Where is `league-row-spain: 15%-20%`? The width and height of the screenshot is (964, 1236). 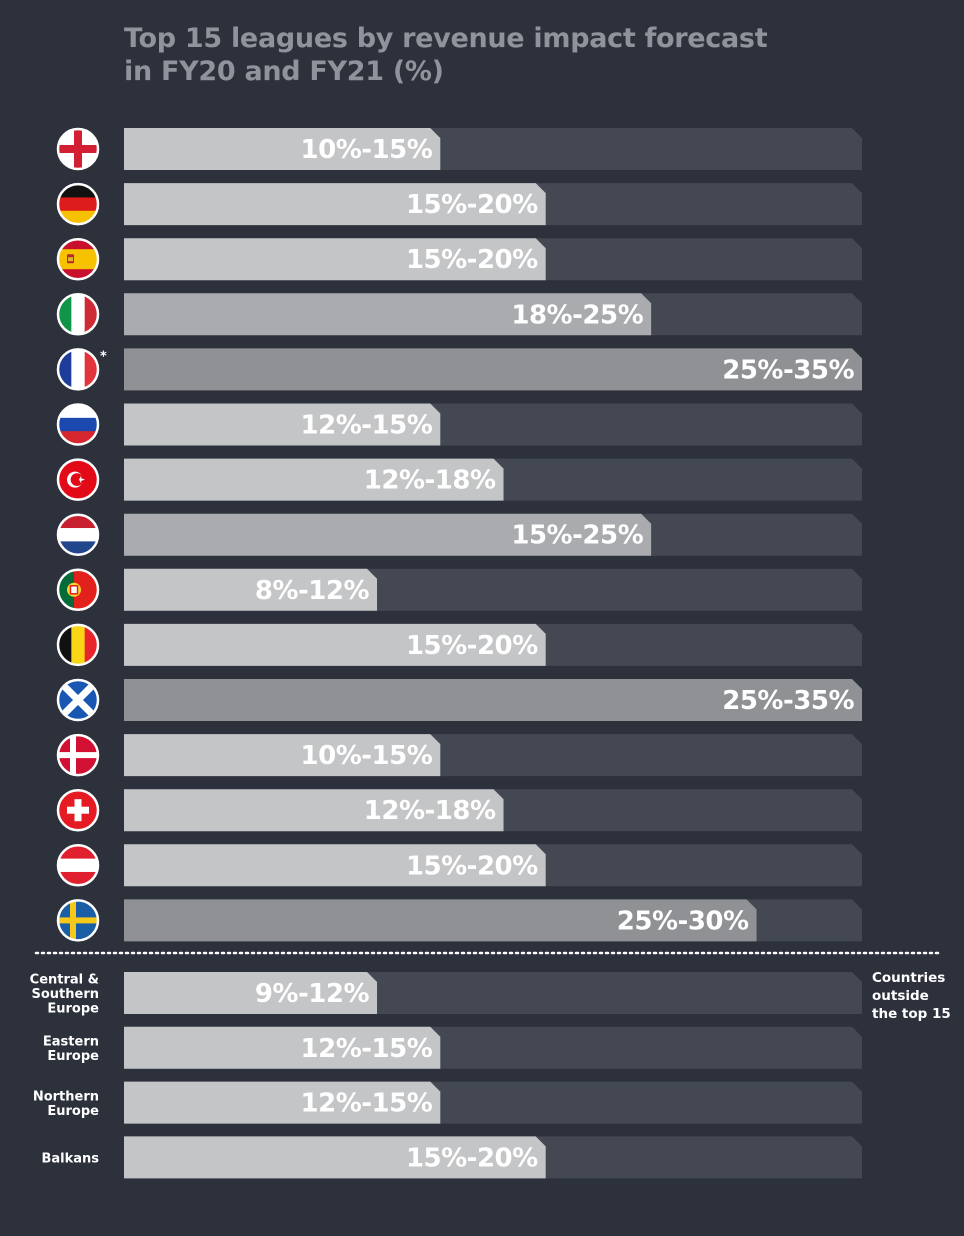
league-row-spain: 15%-20% is located at coordinates (459, 259).